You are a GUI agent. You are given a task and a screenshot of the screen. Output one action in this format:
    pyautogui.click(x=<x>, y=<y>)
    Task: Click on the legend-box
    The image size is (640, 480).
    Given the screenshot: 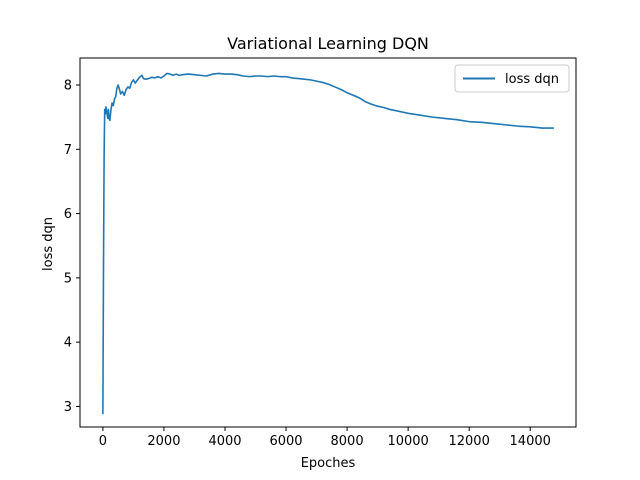 What is the action you would take?
    pyautogui.click(x=512, y=78)
    